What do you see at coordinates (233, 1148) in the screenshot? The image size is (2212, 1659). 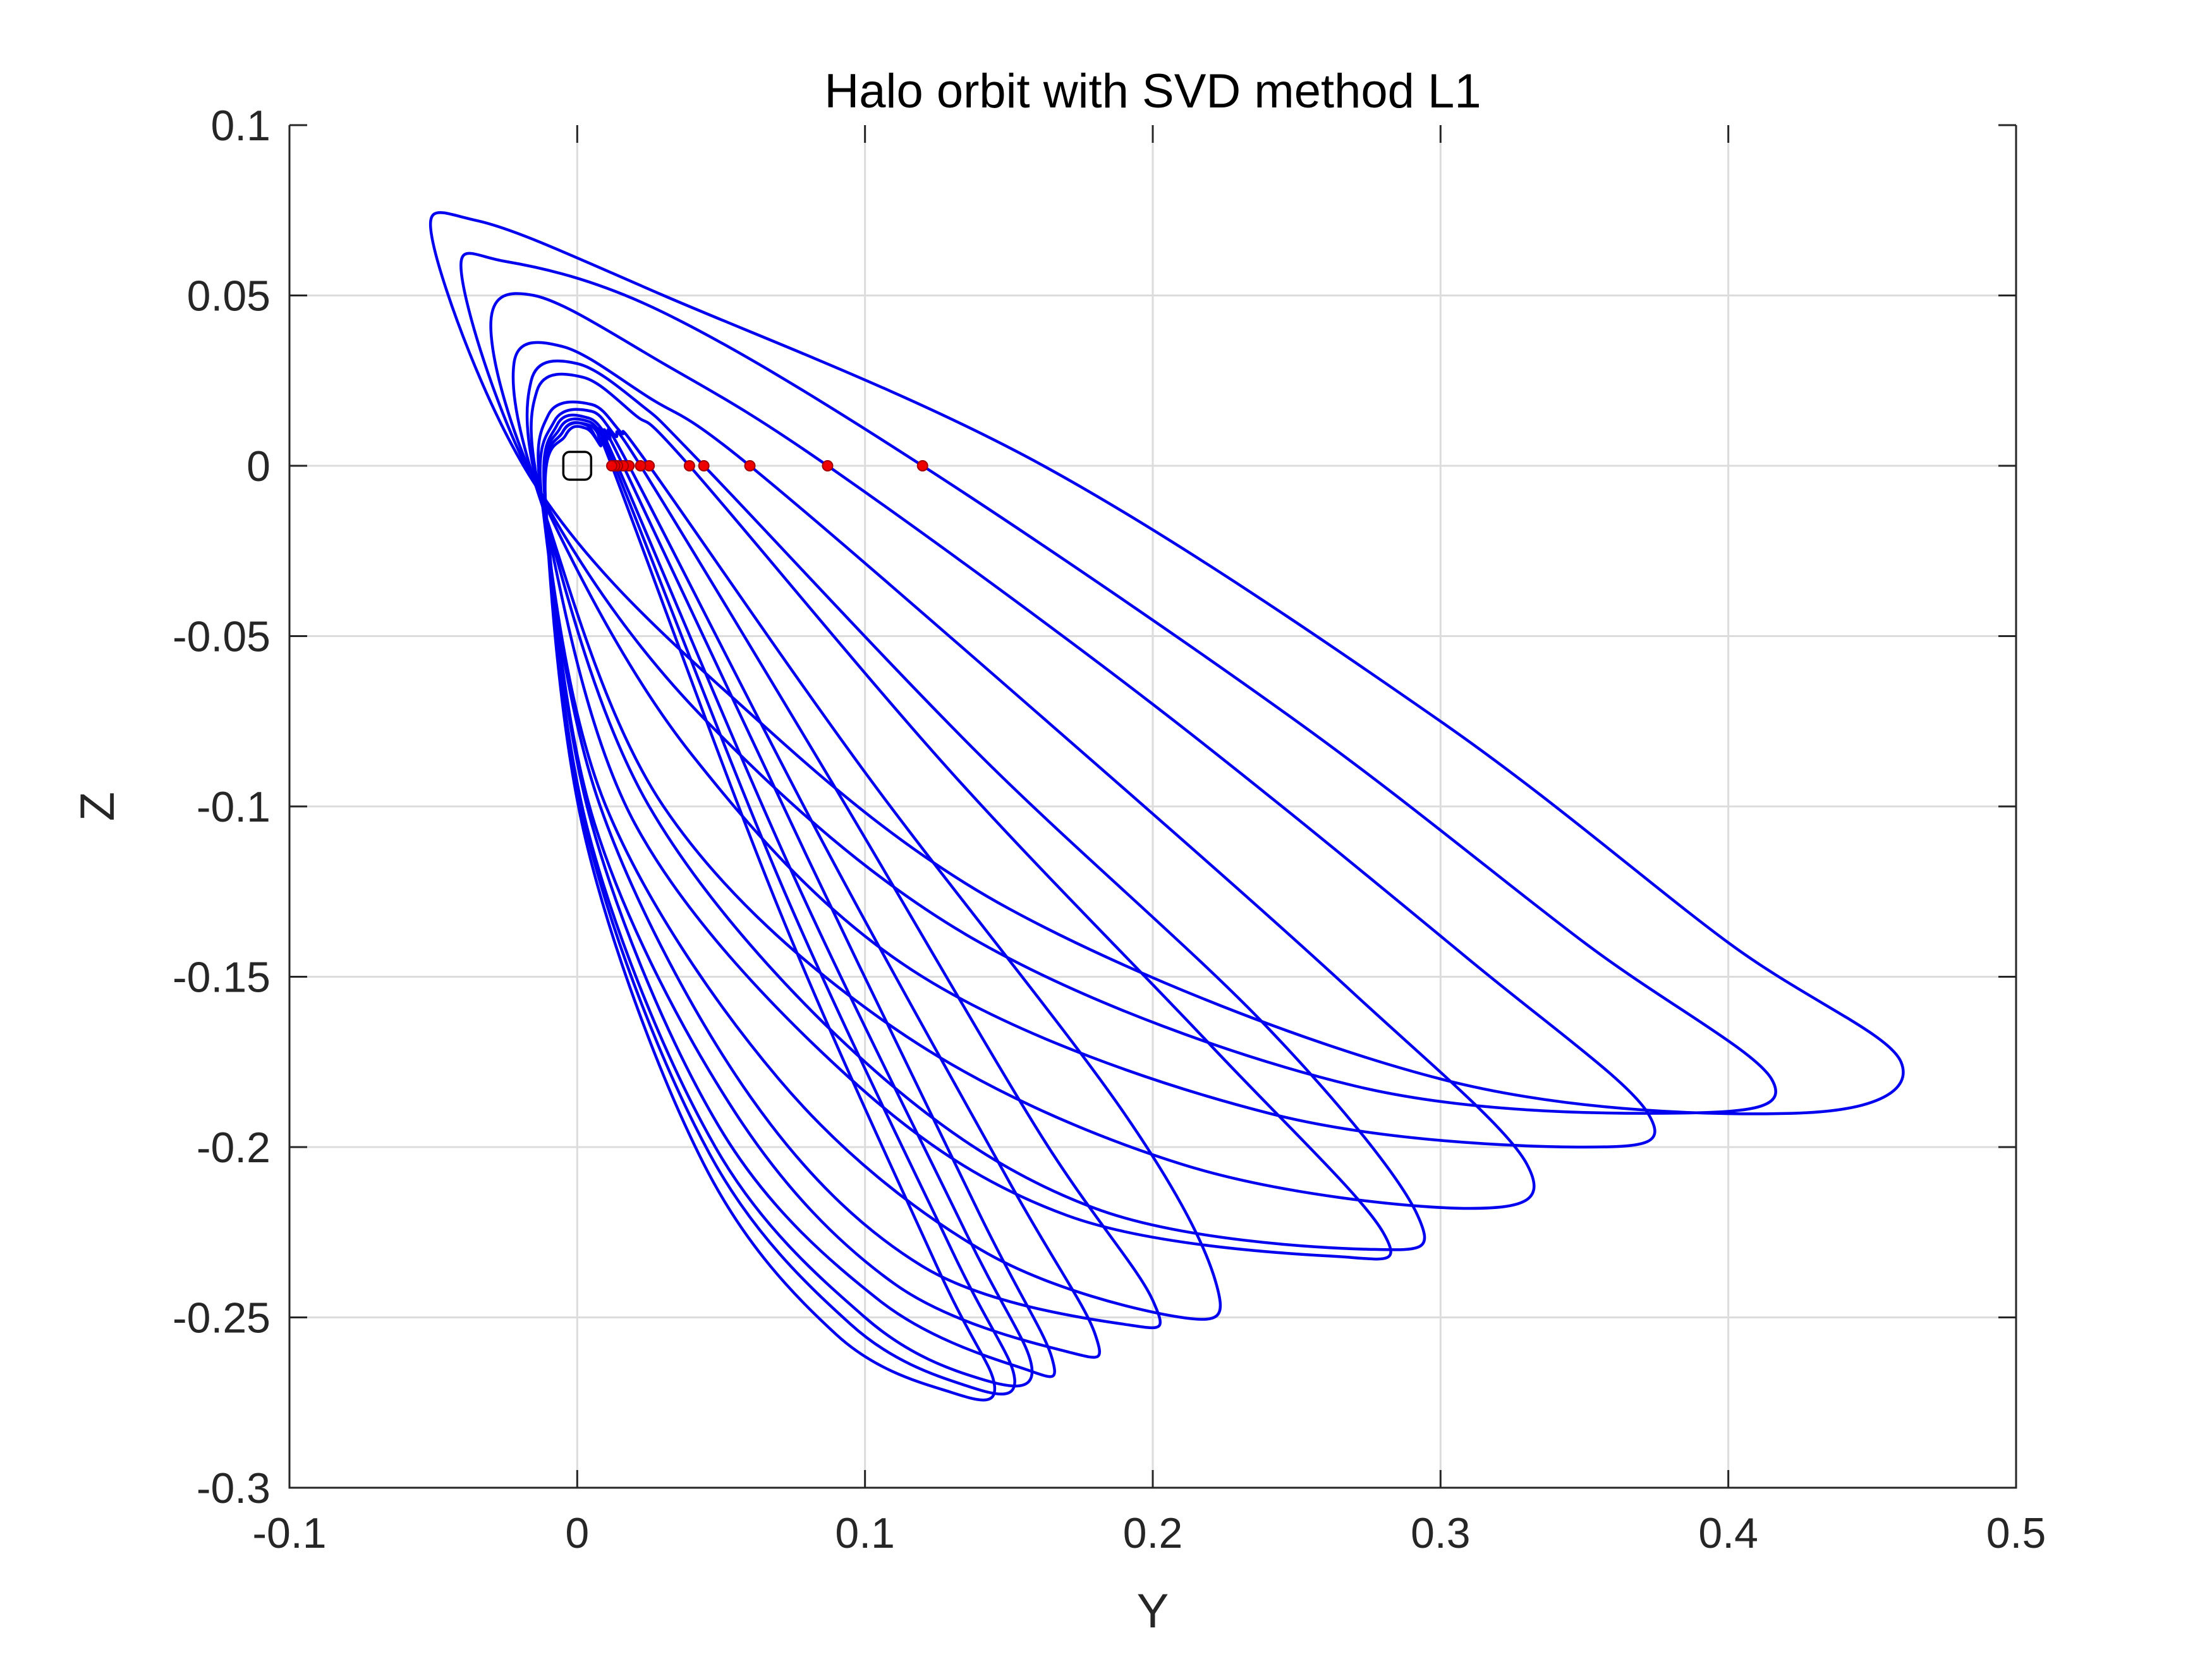 I see `y-tick-label: -0.2` at bounding box center [233, 1148].